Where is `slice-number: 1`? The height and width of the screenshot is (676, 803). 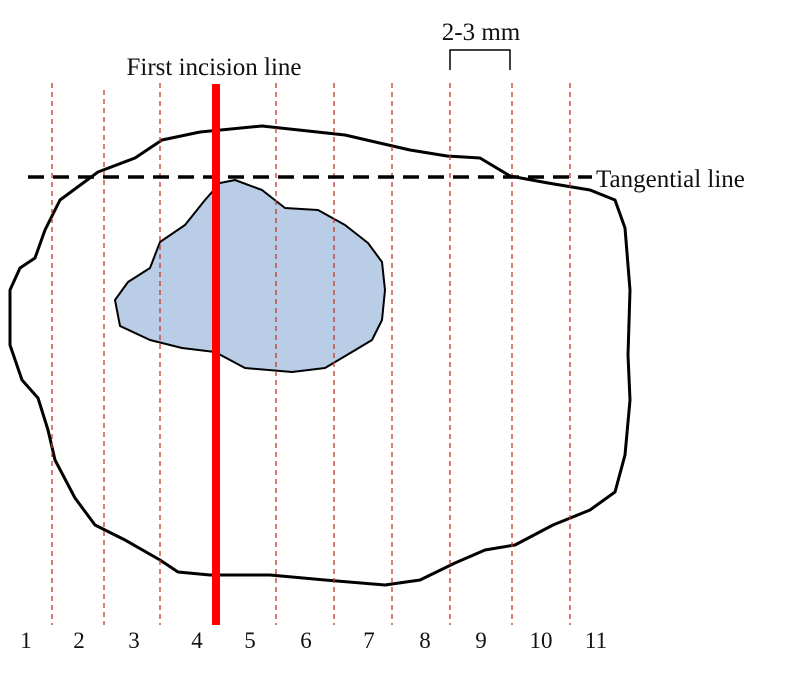
slice-number: 1 is located at coordinates (26, 640).